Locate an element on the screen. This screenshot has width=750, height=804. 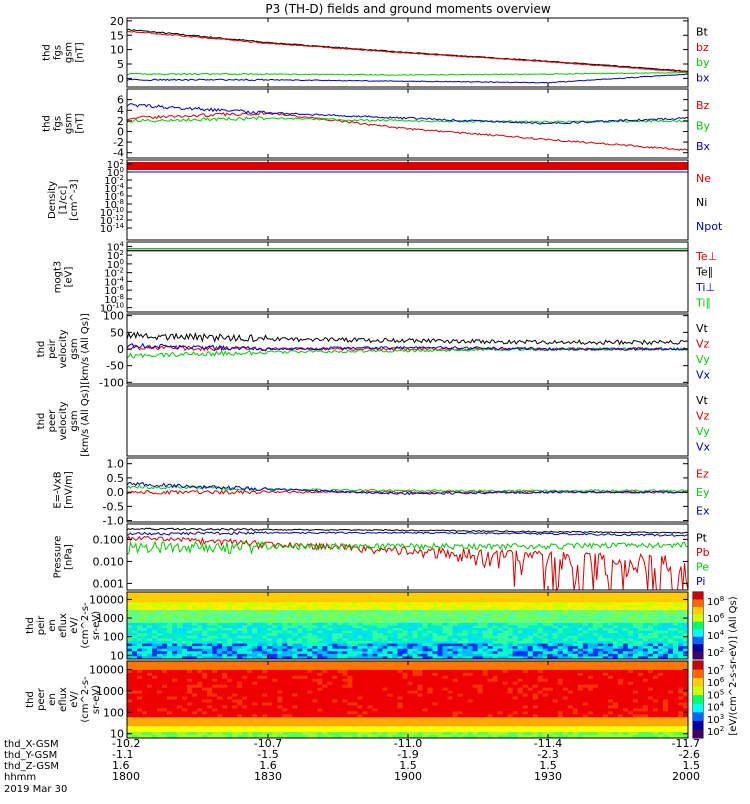
ylabel-peir-eflux-4: eV/ is located at coordinates (74, 625).